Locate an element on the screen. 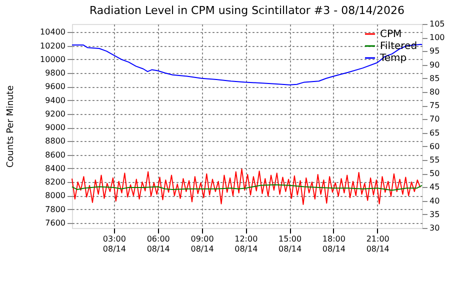  y-tick-label: 7600 is located at coordinates (55, 223).